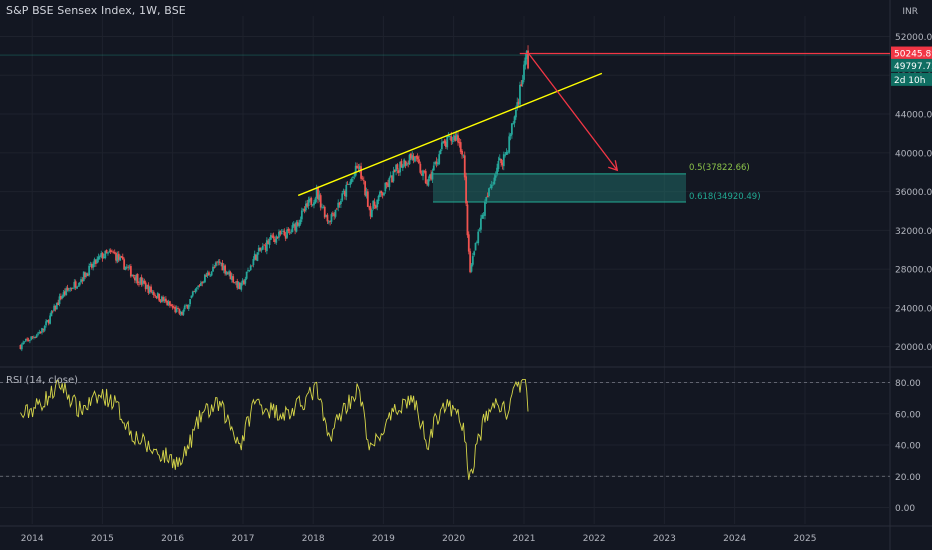  What do you see at coordinates (910, 12) in the screenshot?
I see `currency-label: INR` at bounding box center [910, 12].